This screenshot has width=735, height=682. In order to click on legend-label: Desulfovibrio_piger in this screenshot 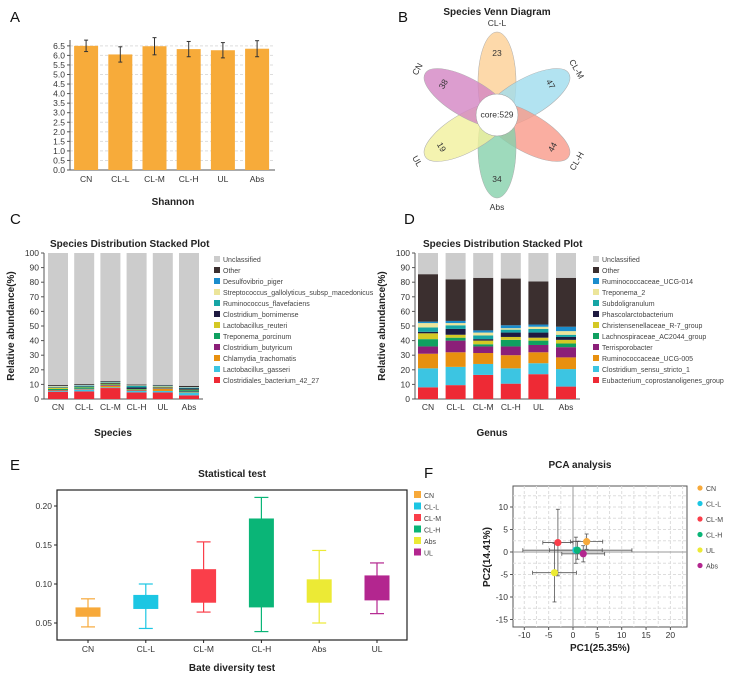, I will do `click(253, 282)`.